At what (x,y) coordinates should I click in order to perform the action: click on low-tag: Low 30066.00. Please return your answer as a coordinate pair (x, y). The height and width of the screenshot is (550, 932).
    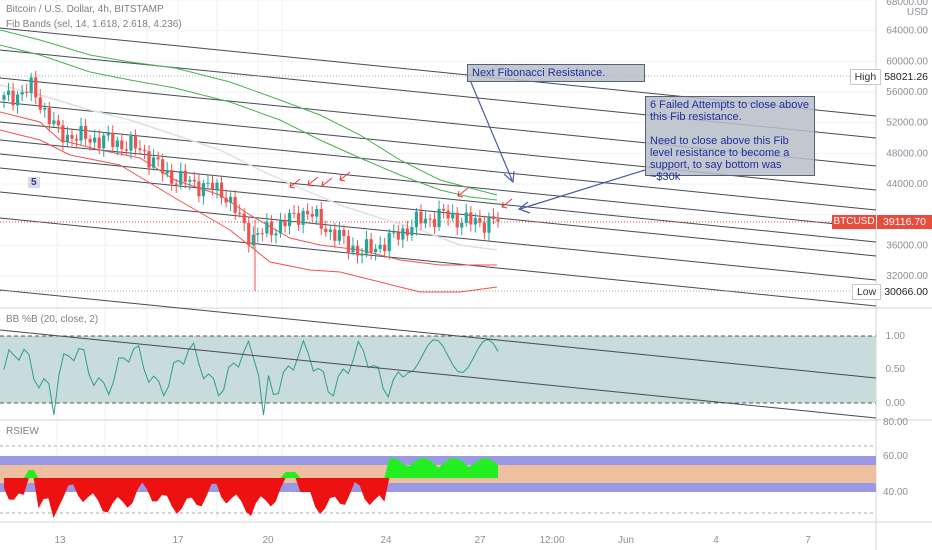
    Looking at the image, I should click on (891, 292).